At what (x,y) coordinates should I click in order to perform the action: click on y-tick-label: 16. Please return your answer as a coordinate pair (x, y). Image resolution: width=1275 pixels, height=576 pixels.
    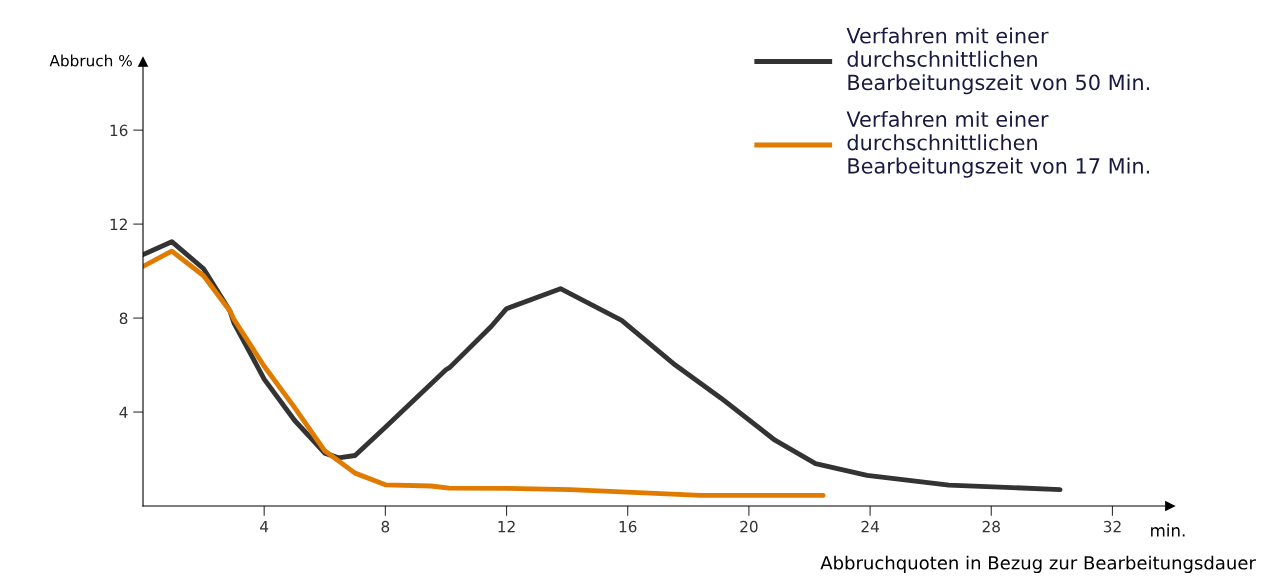
    Looking at the image, I should click on (119, 130).